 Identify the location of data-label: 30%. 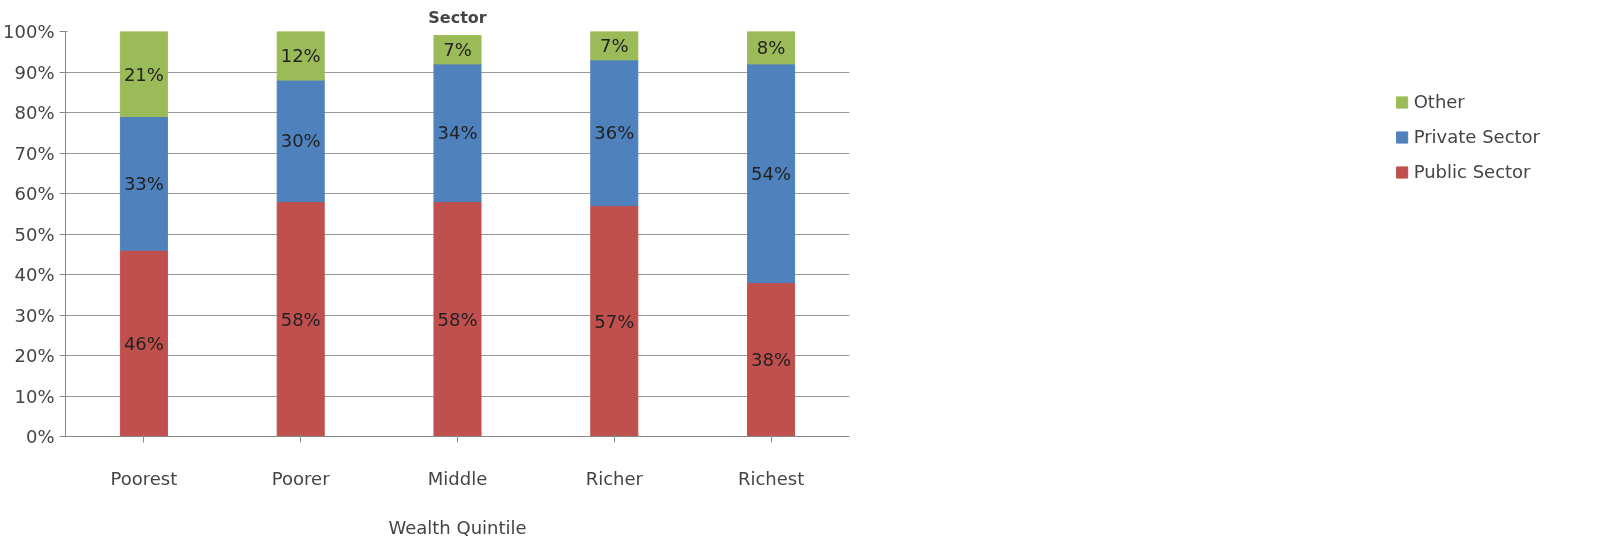
(300, 141).